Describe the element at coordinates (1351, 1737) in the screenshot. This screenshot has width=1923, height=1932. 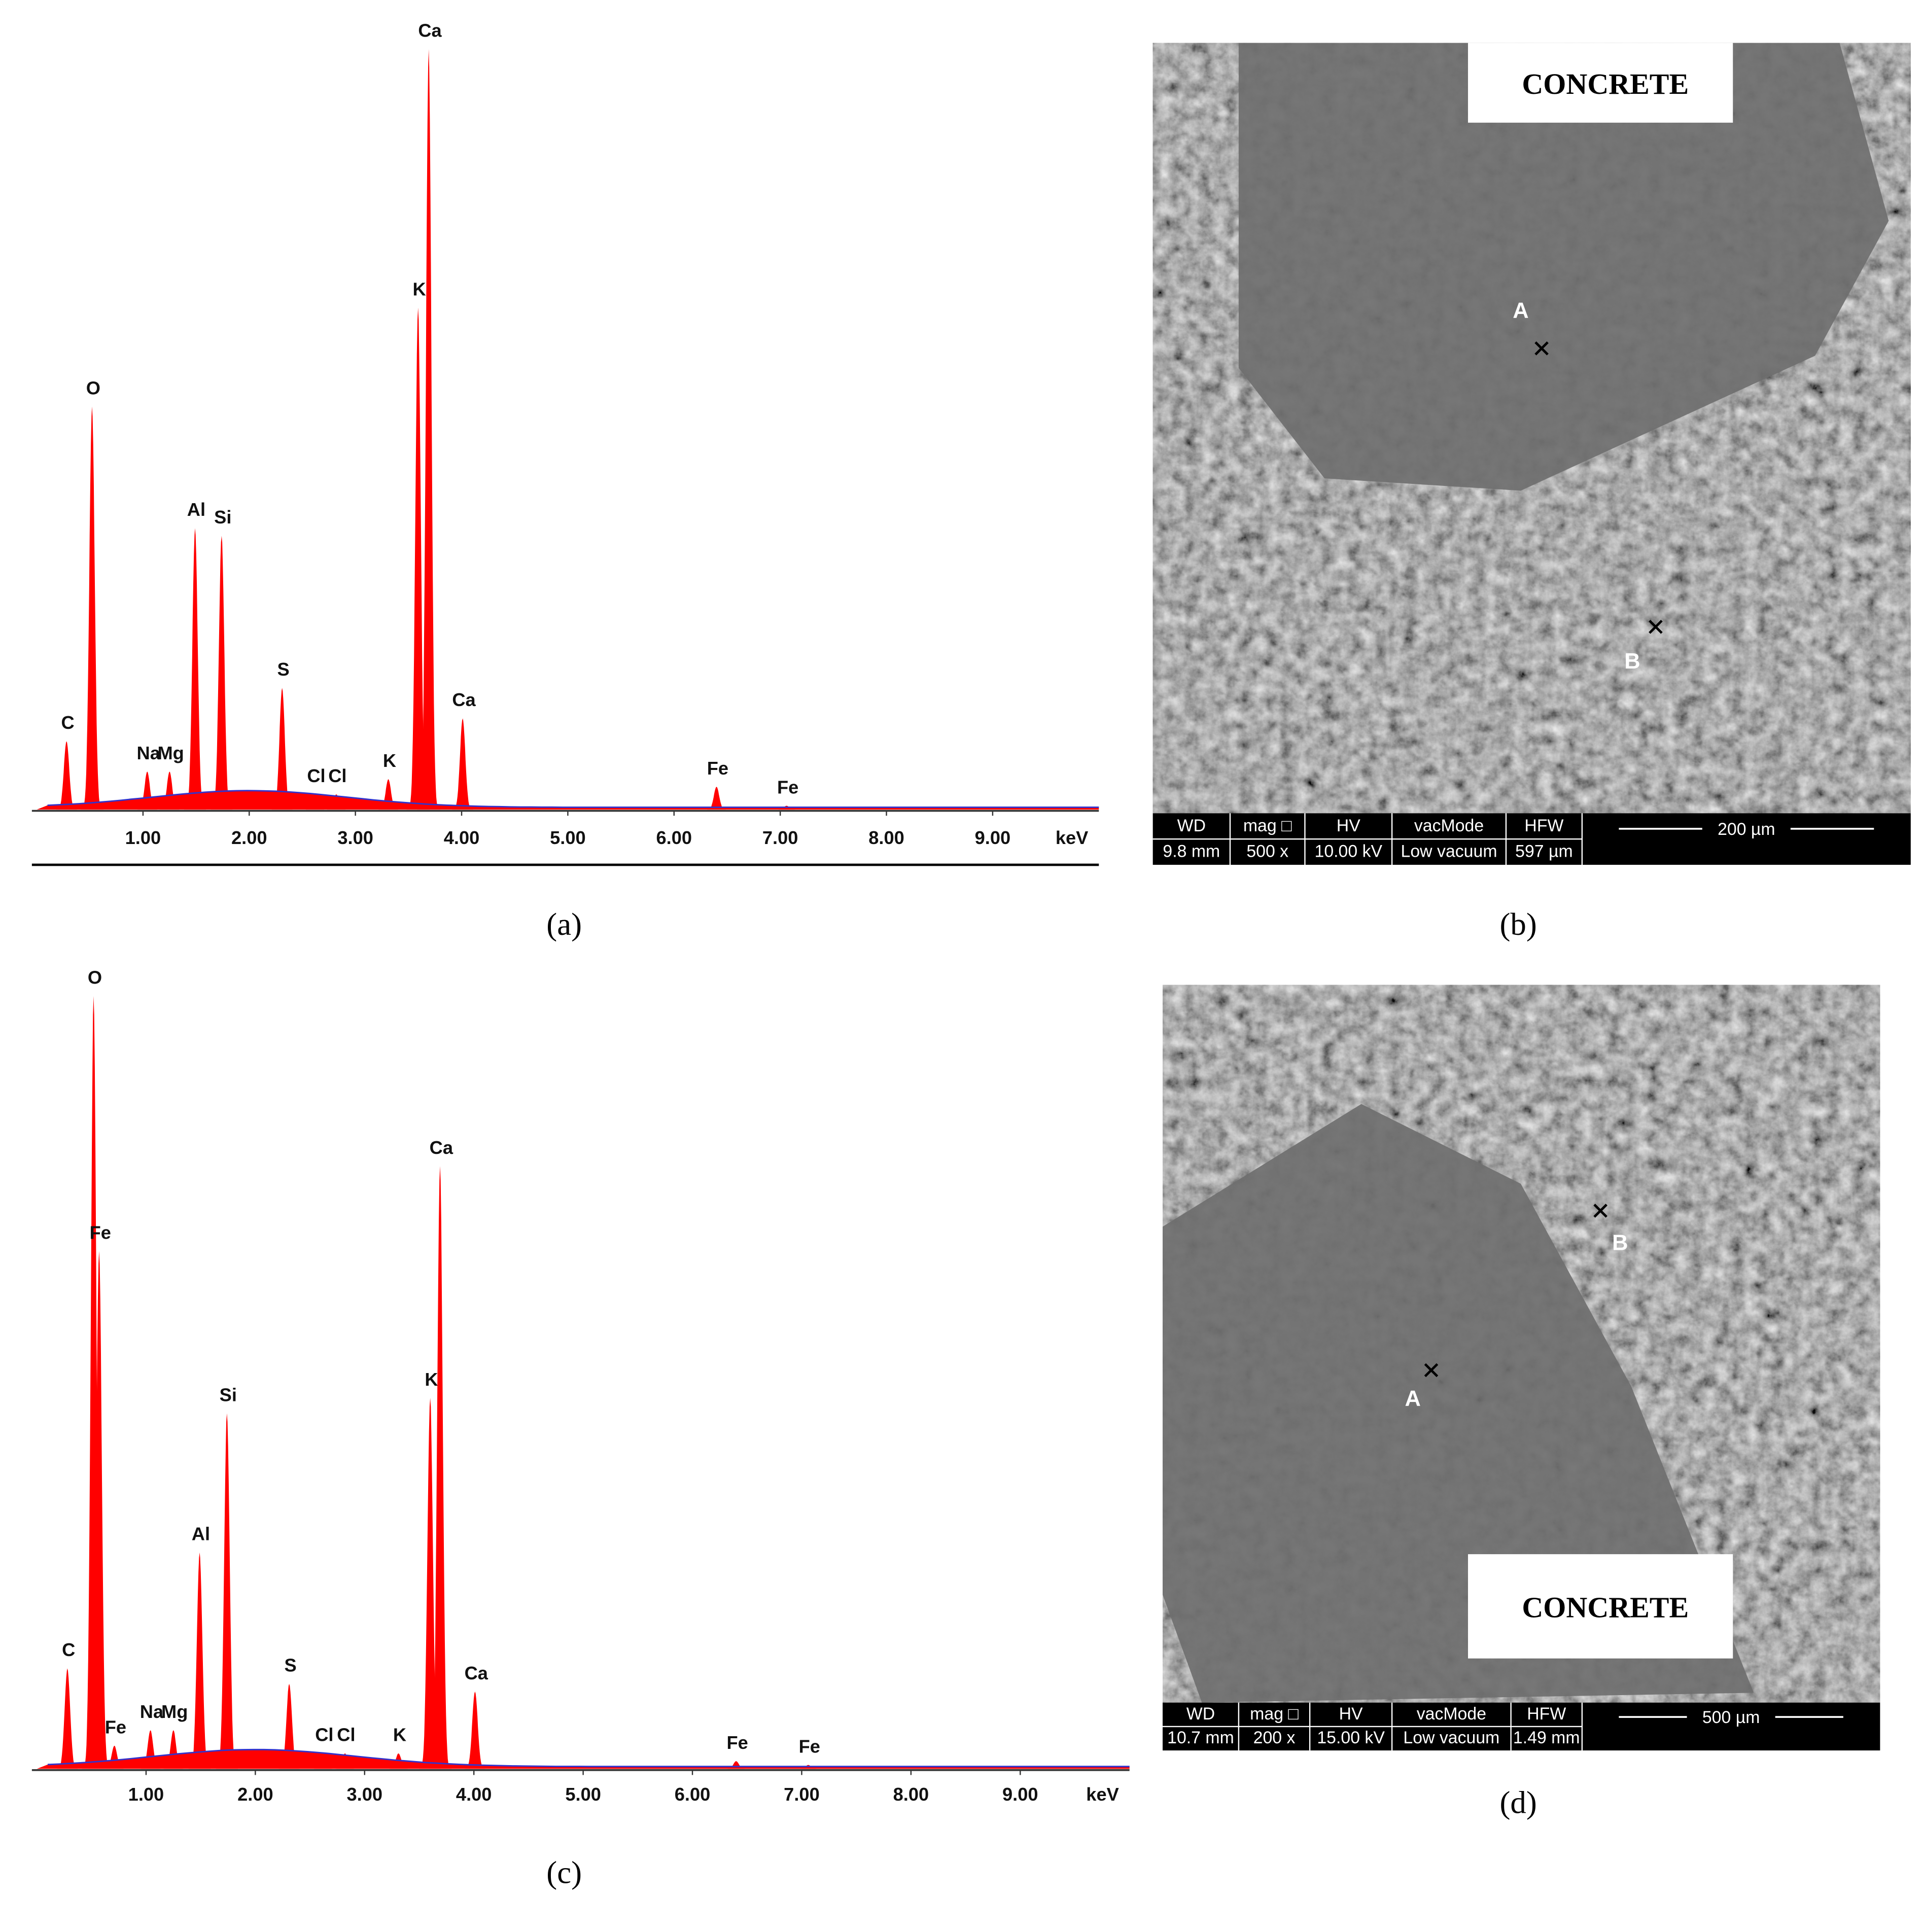
I see `info-value: 15.00 kV` at that location.